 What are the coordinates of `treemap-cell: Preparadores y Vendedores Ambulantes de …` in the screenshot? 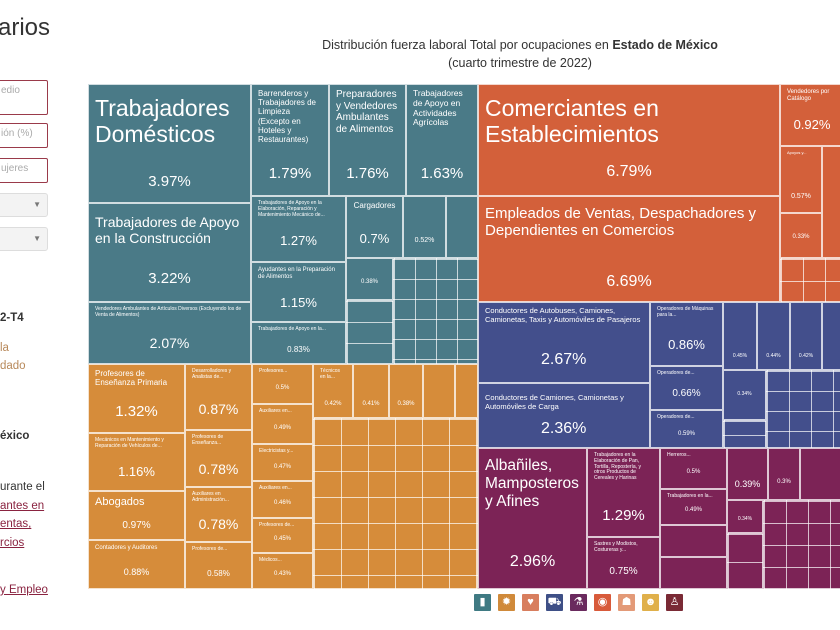 It's located at (367, 140).